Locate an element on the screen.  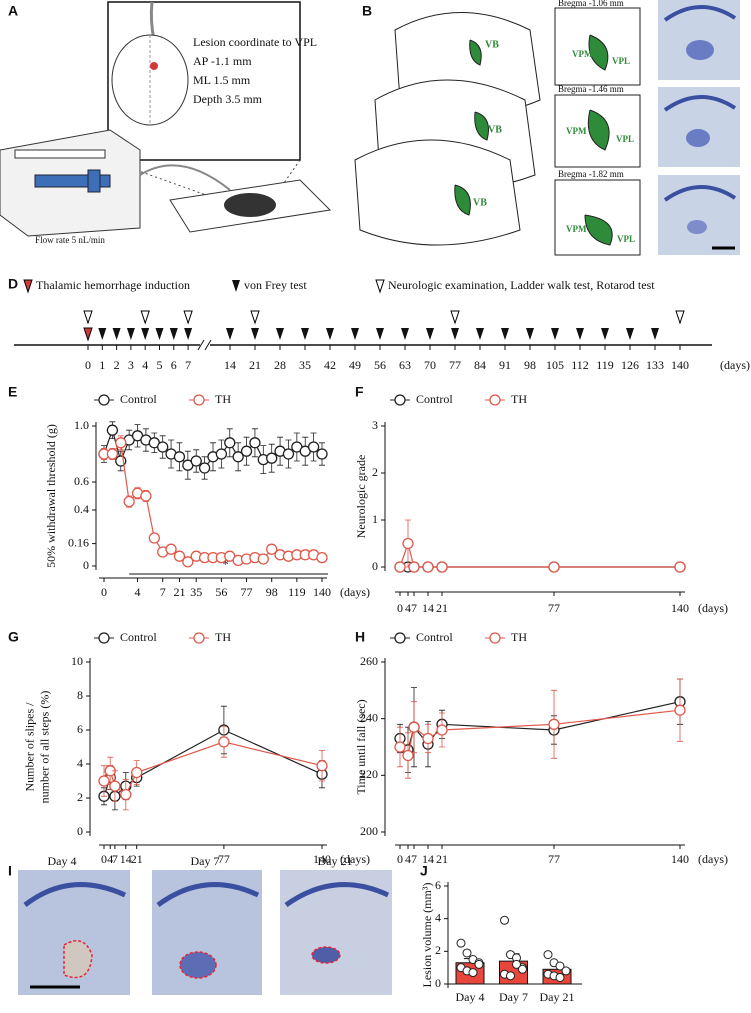
panel-i-images is located at coordinates (205, 932).